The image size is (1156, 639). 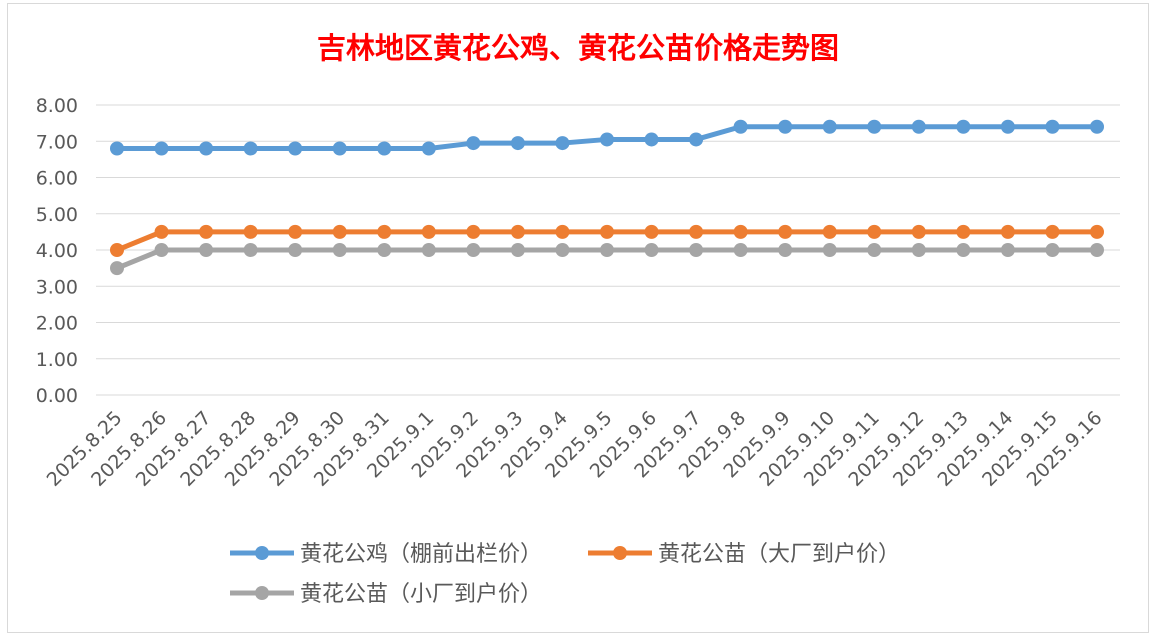 What do you see at coordinates (57, 324) in the screenshot?
I see `y-tick-label: 2.00` at bounding box center [57, 324].